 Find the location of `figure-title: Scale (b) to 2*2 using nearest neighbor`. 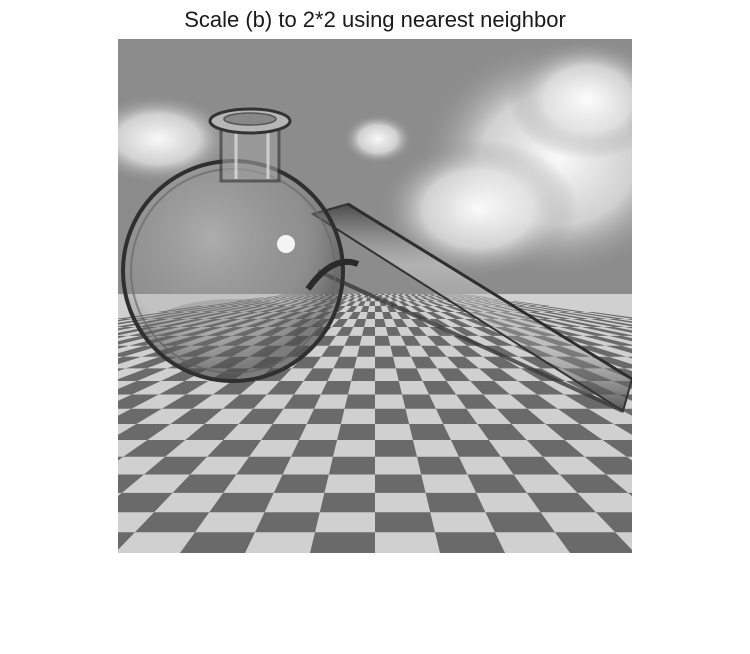

figure-title: Scale (b) to 2*2 using nearest neighbor is located at coordinates (375, 19).